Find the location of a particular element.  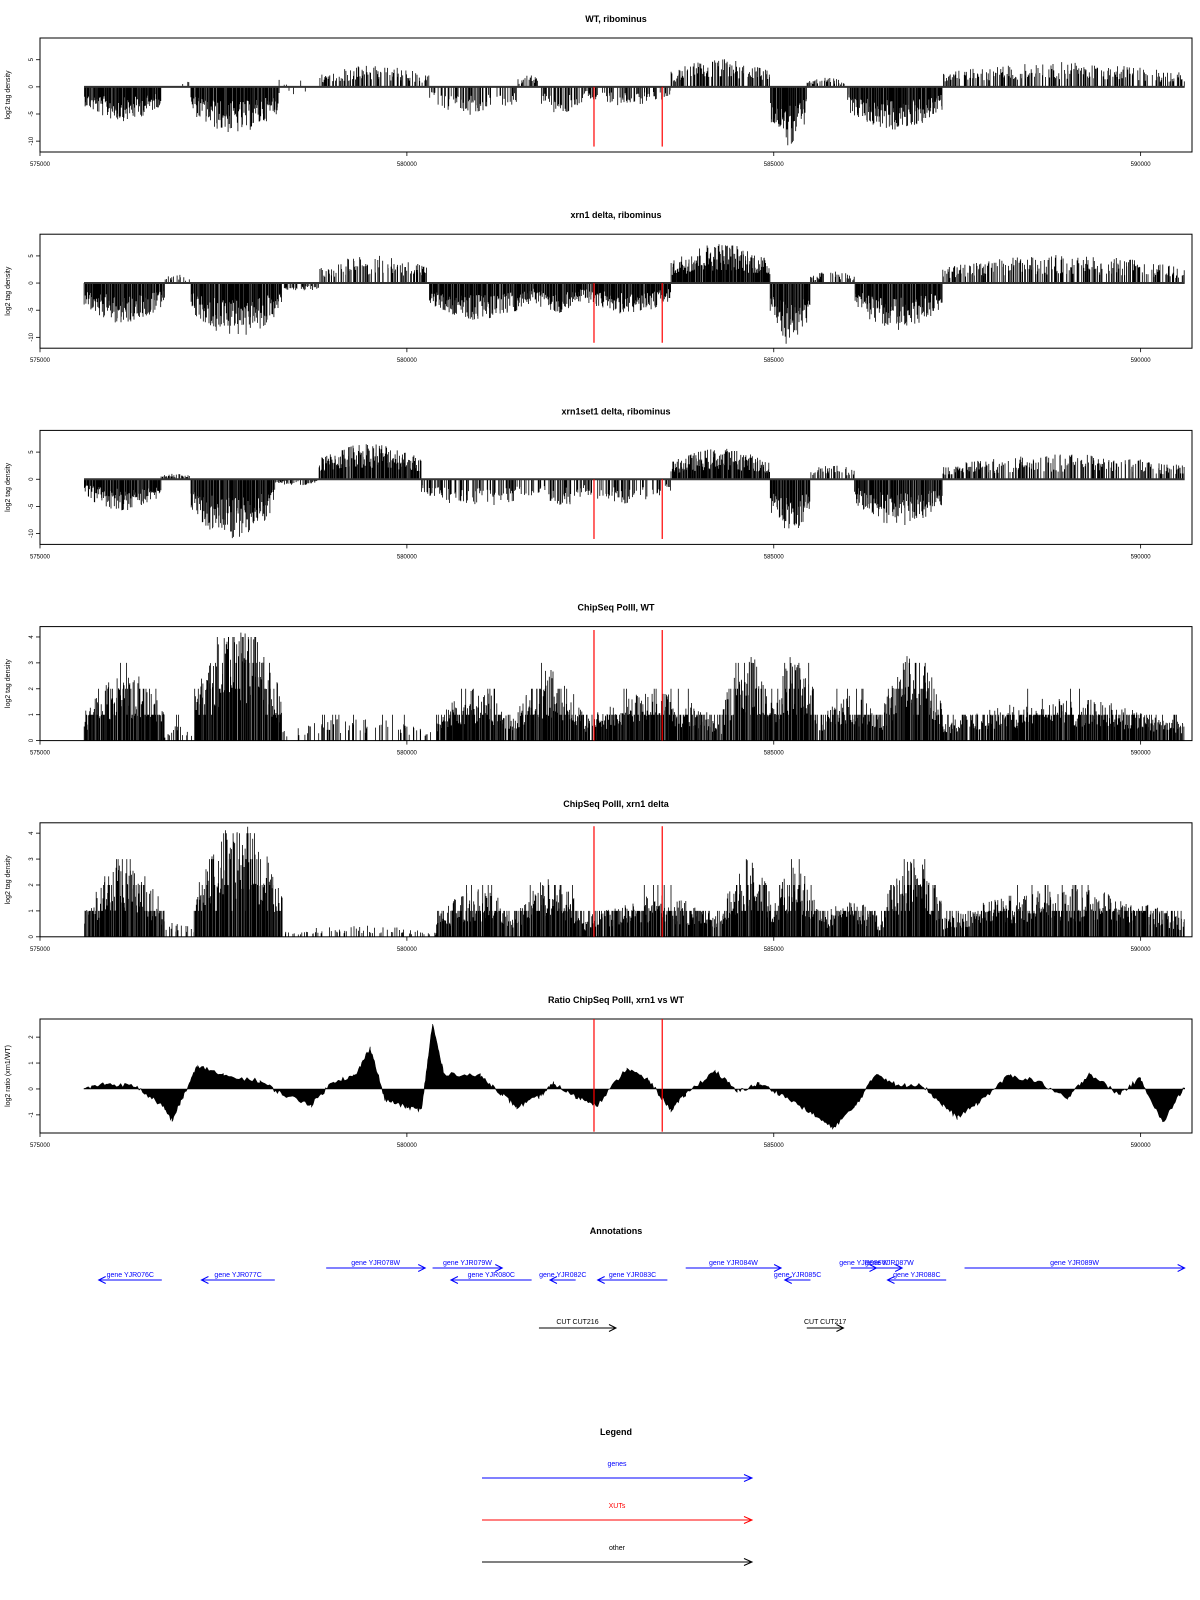

gene-annotation: gene YJR084W is located at coordinates (734, 1266).